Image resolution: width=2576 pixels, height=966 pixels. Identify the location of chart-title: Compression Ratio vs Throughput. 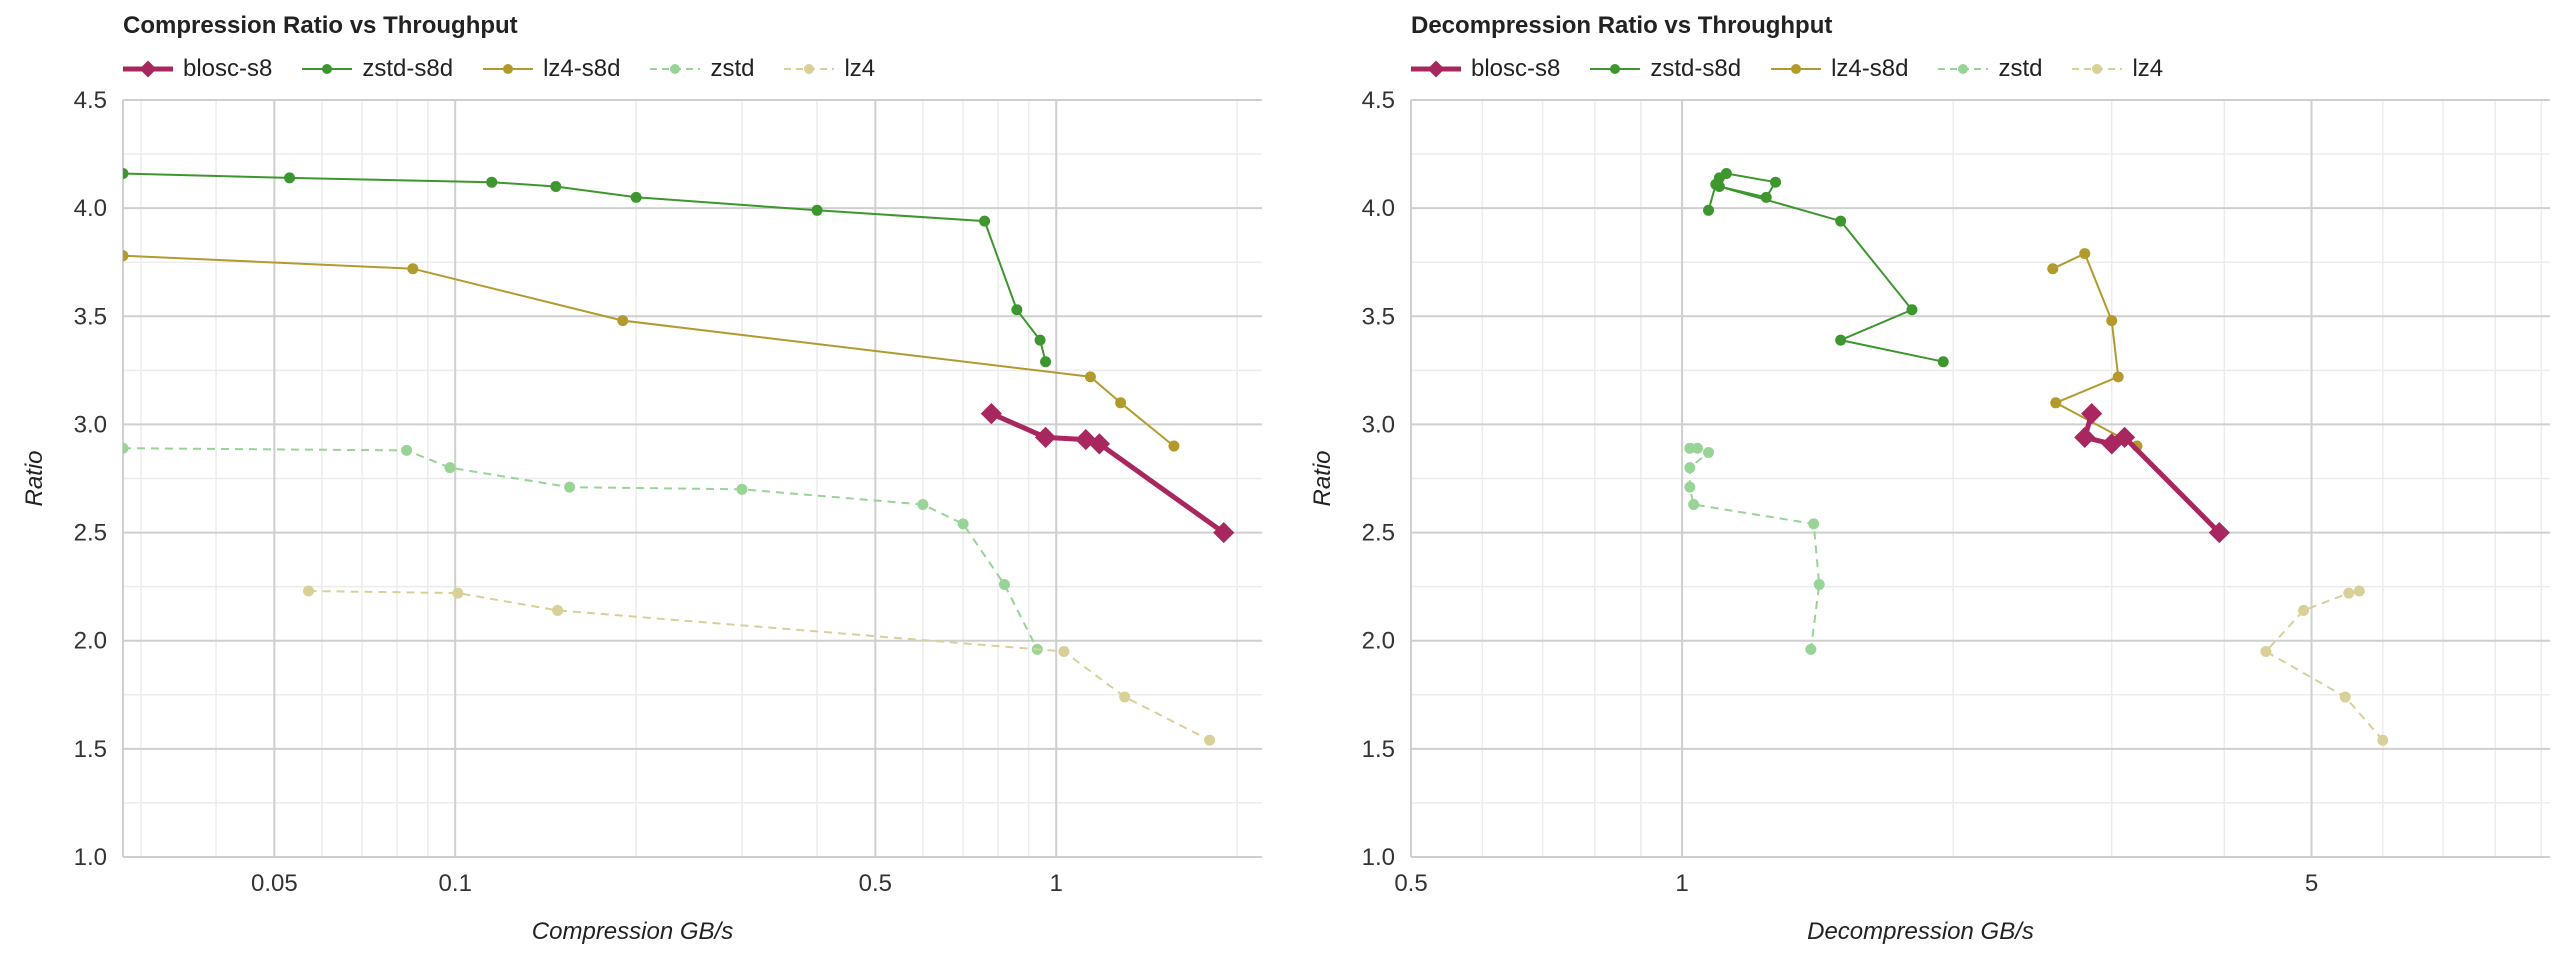
(320, 25).